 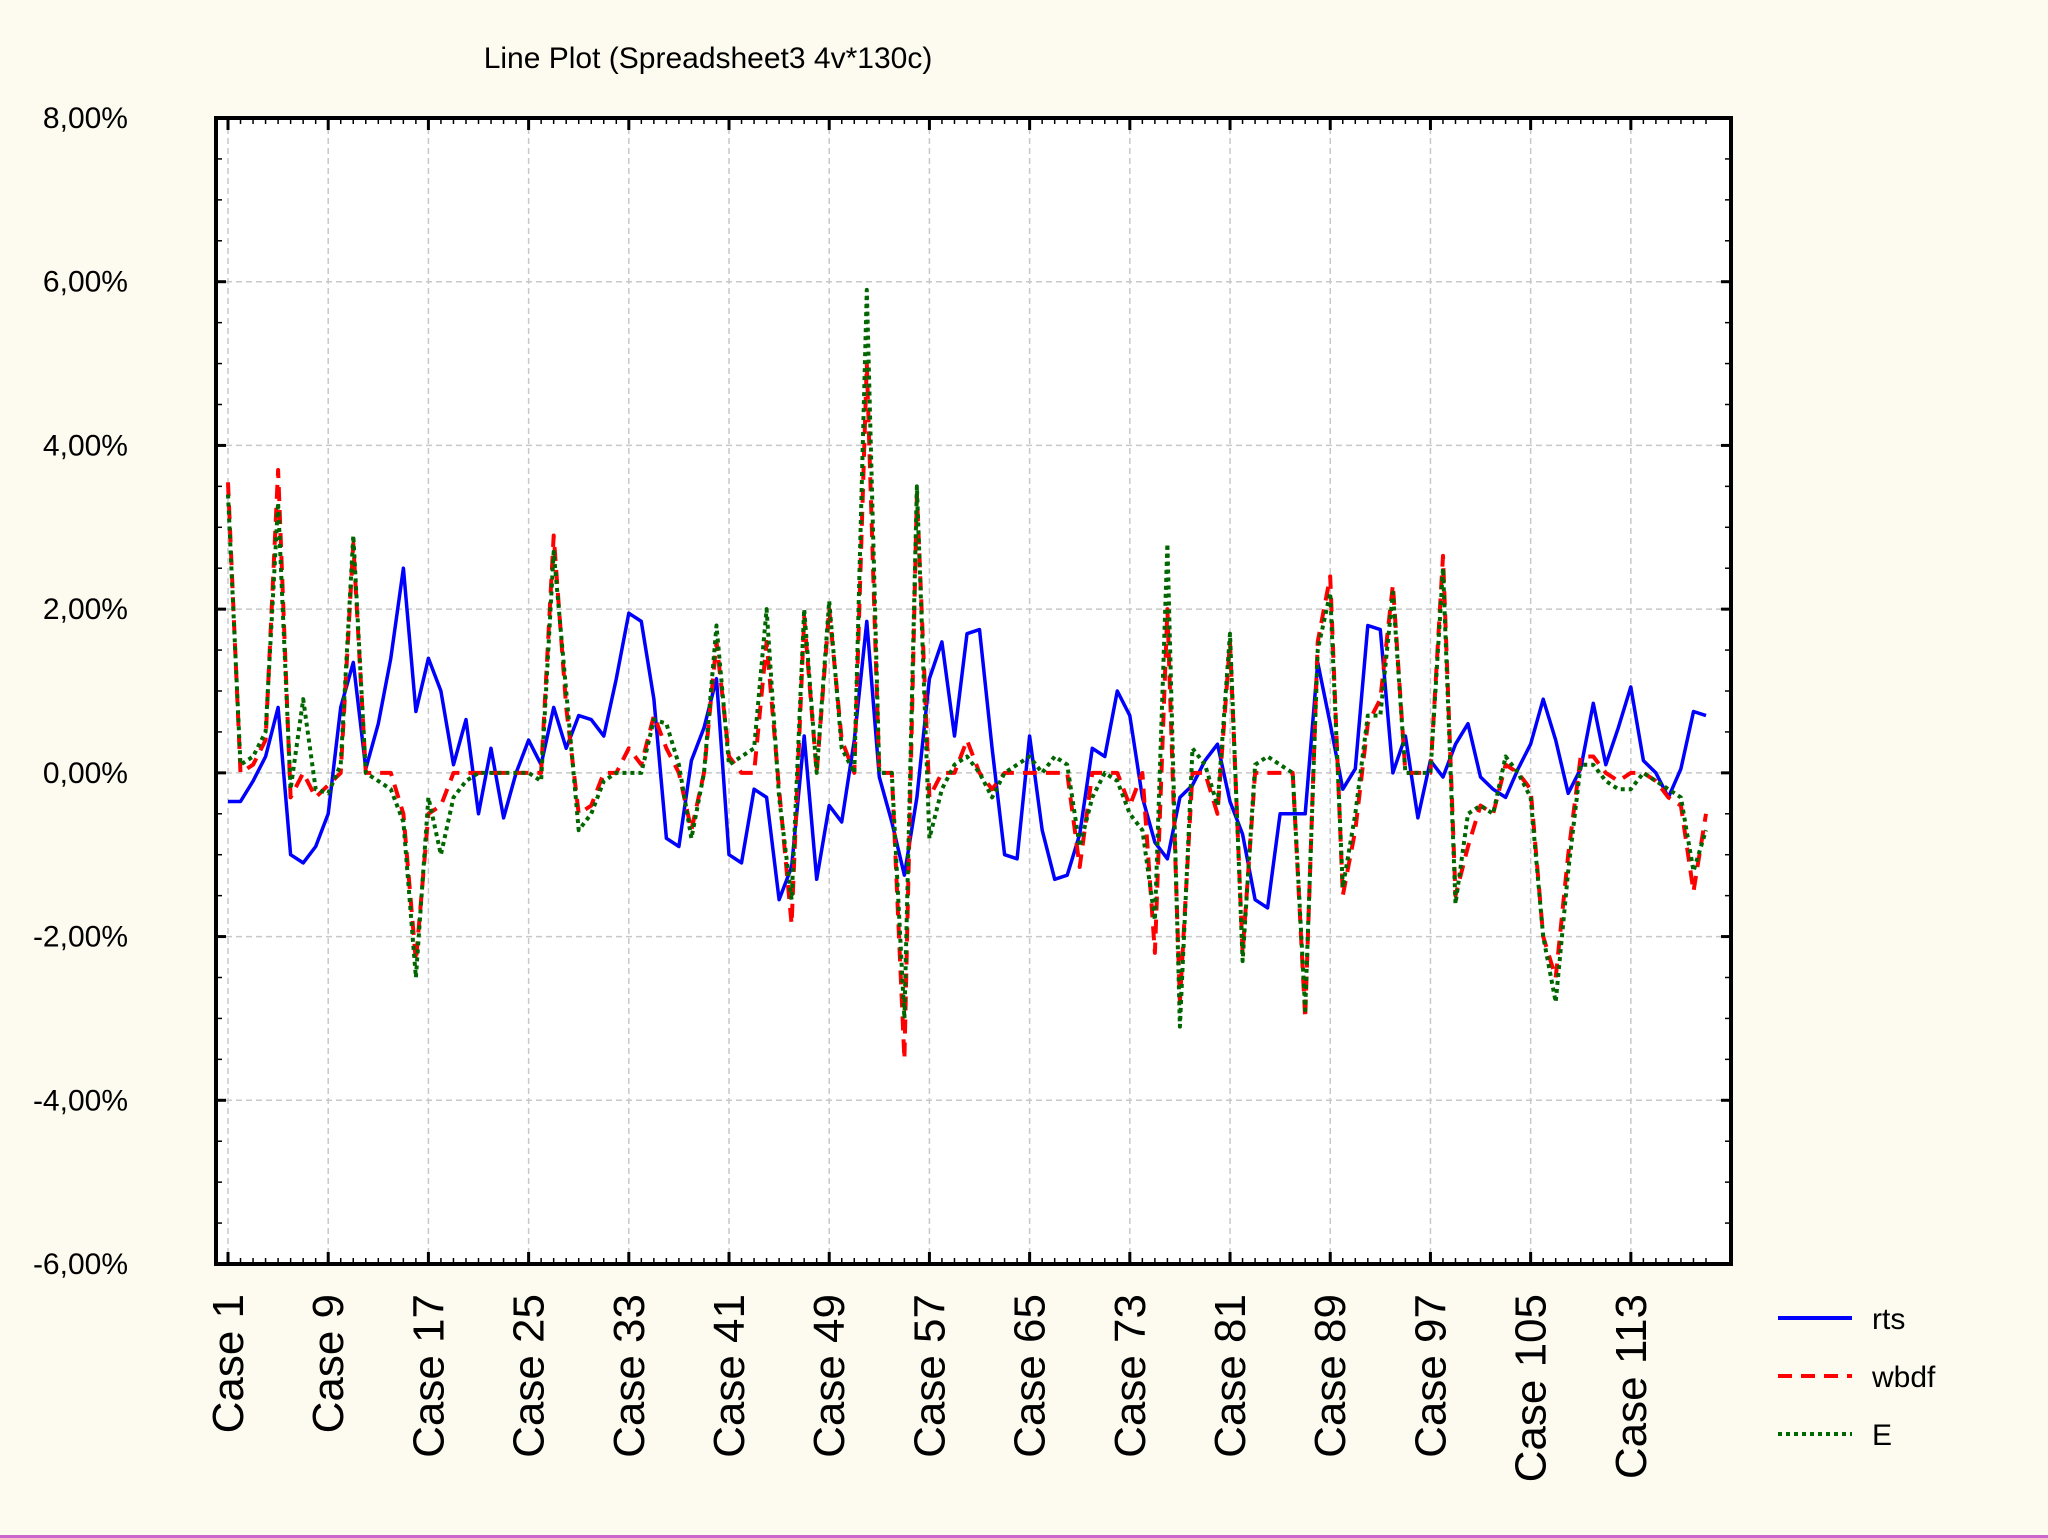 I want to click on legend: rts wbdf E, so click(x=1857, y=1377).